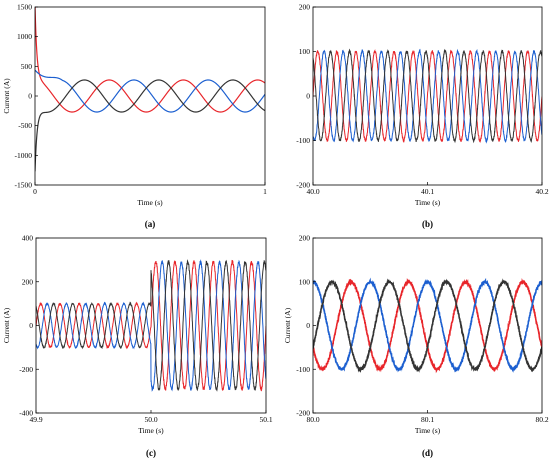  What do you see at coordinates (25, 125) in the screenshot?
I see `y-tick-label: -500` at bounding box center [25, 125].